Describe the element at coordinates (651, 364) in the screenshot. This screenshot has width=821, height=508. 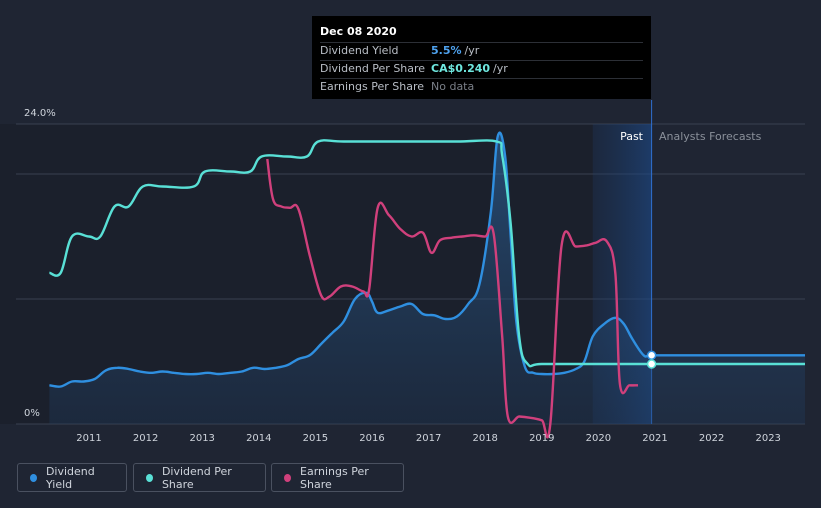
I see `dividend-per-share-marker` at that location.